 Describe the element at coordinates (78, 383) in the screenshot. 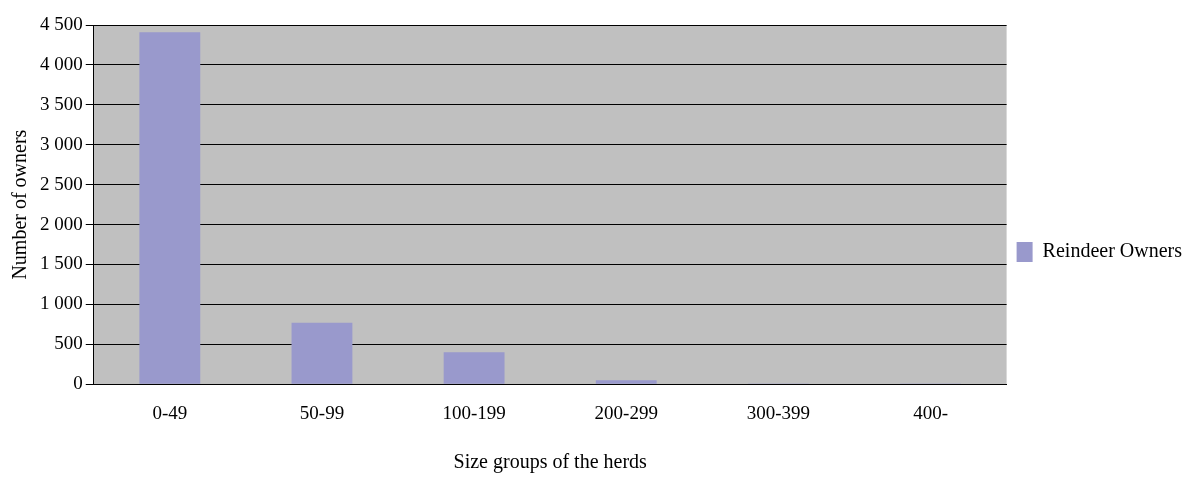

I see `y-tick-label: 0` at that location.